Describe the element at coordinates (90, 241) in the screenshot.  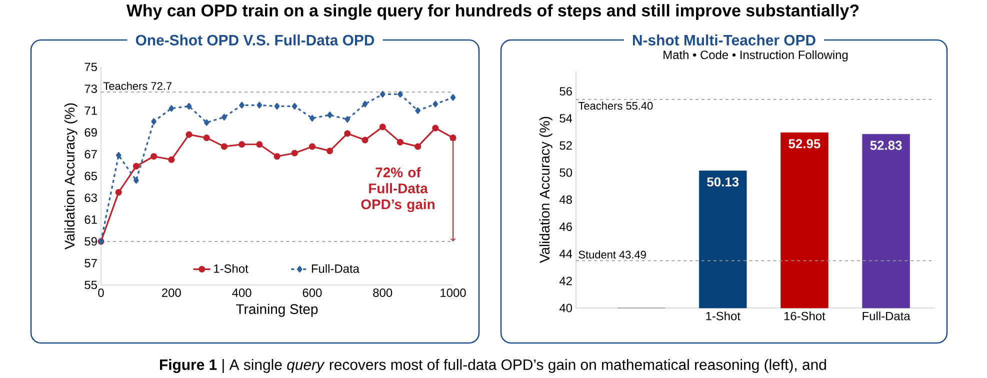
I see `y-tick-label: 59` at that location.